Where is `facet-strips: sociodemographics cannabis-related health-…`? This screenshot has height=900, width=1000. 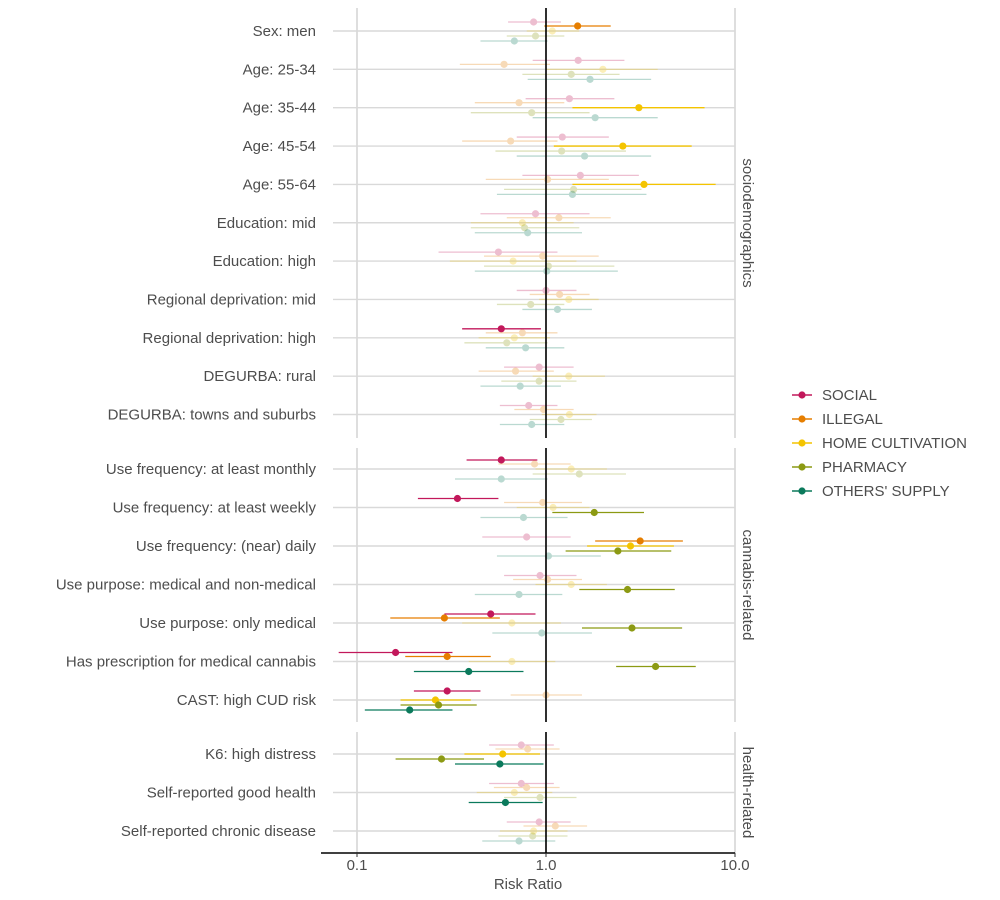 facet-strips: sociodemographics cannabis-related health-… is located at coordinates (747, 498).